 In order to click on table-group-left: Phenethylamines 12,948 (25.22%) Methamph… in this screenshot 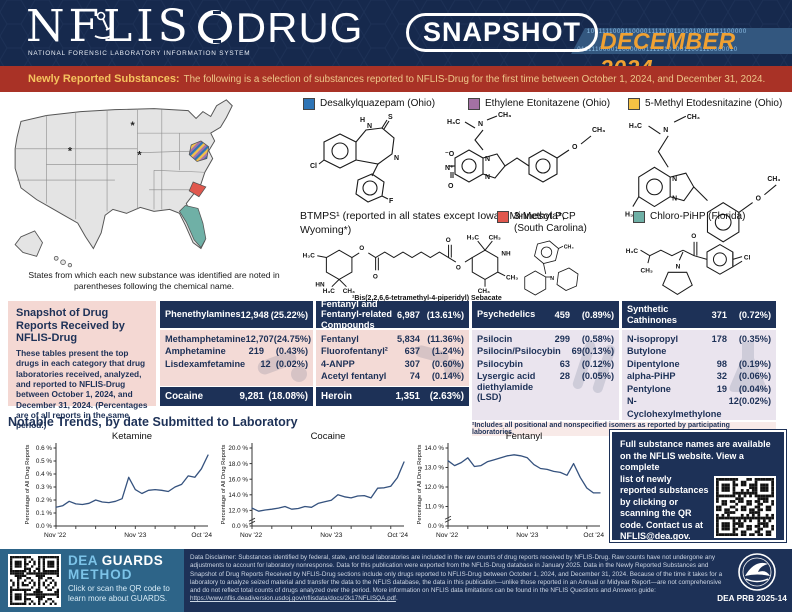, I will do `click(314, 352)`.